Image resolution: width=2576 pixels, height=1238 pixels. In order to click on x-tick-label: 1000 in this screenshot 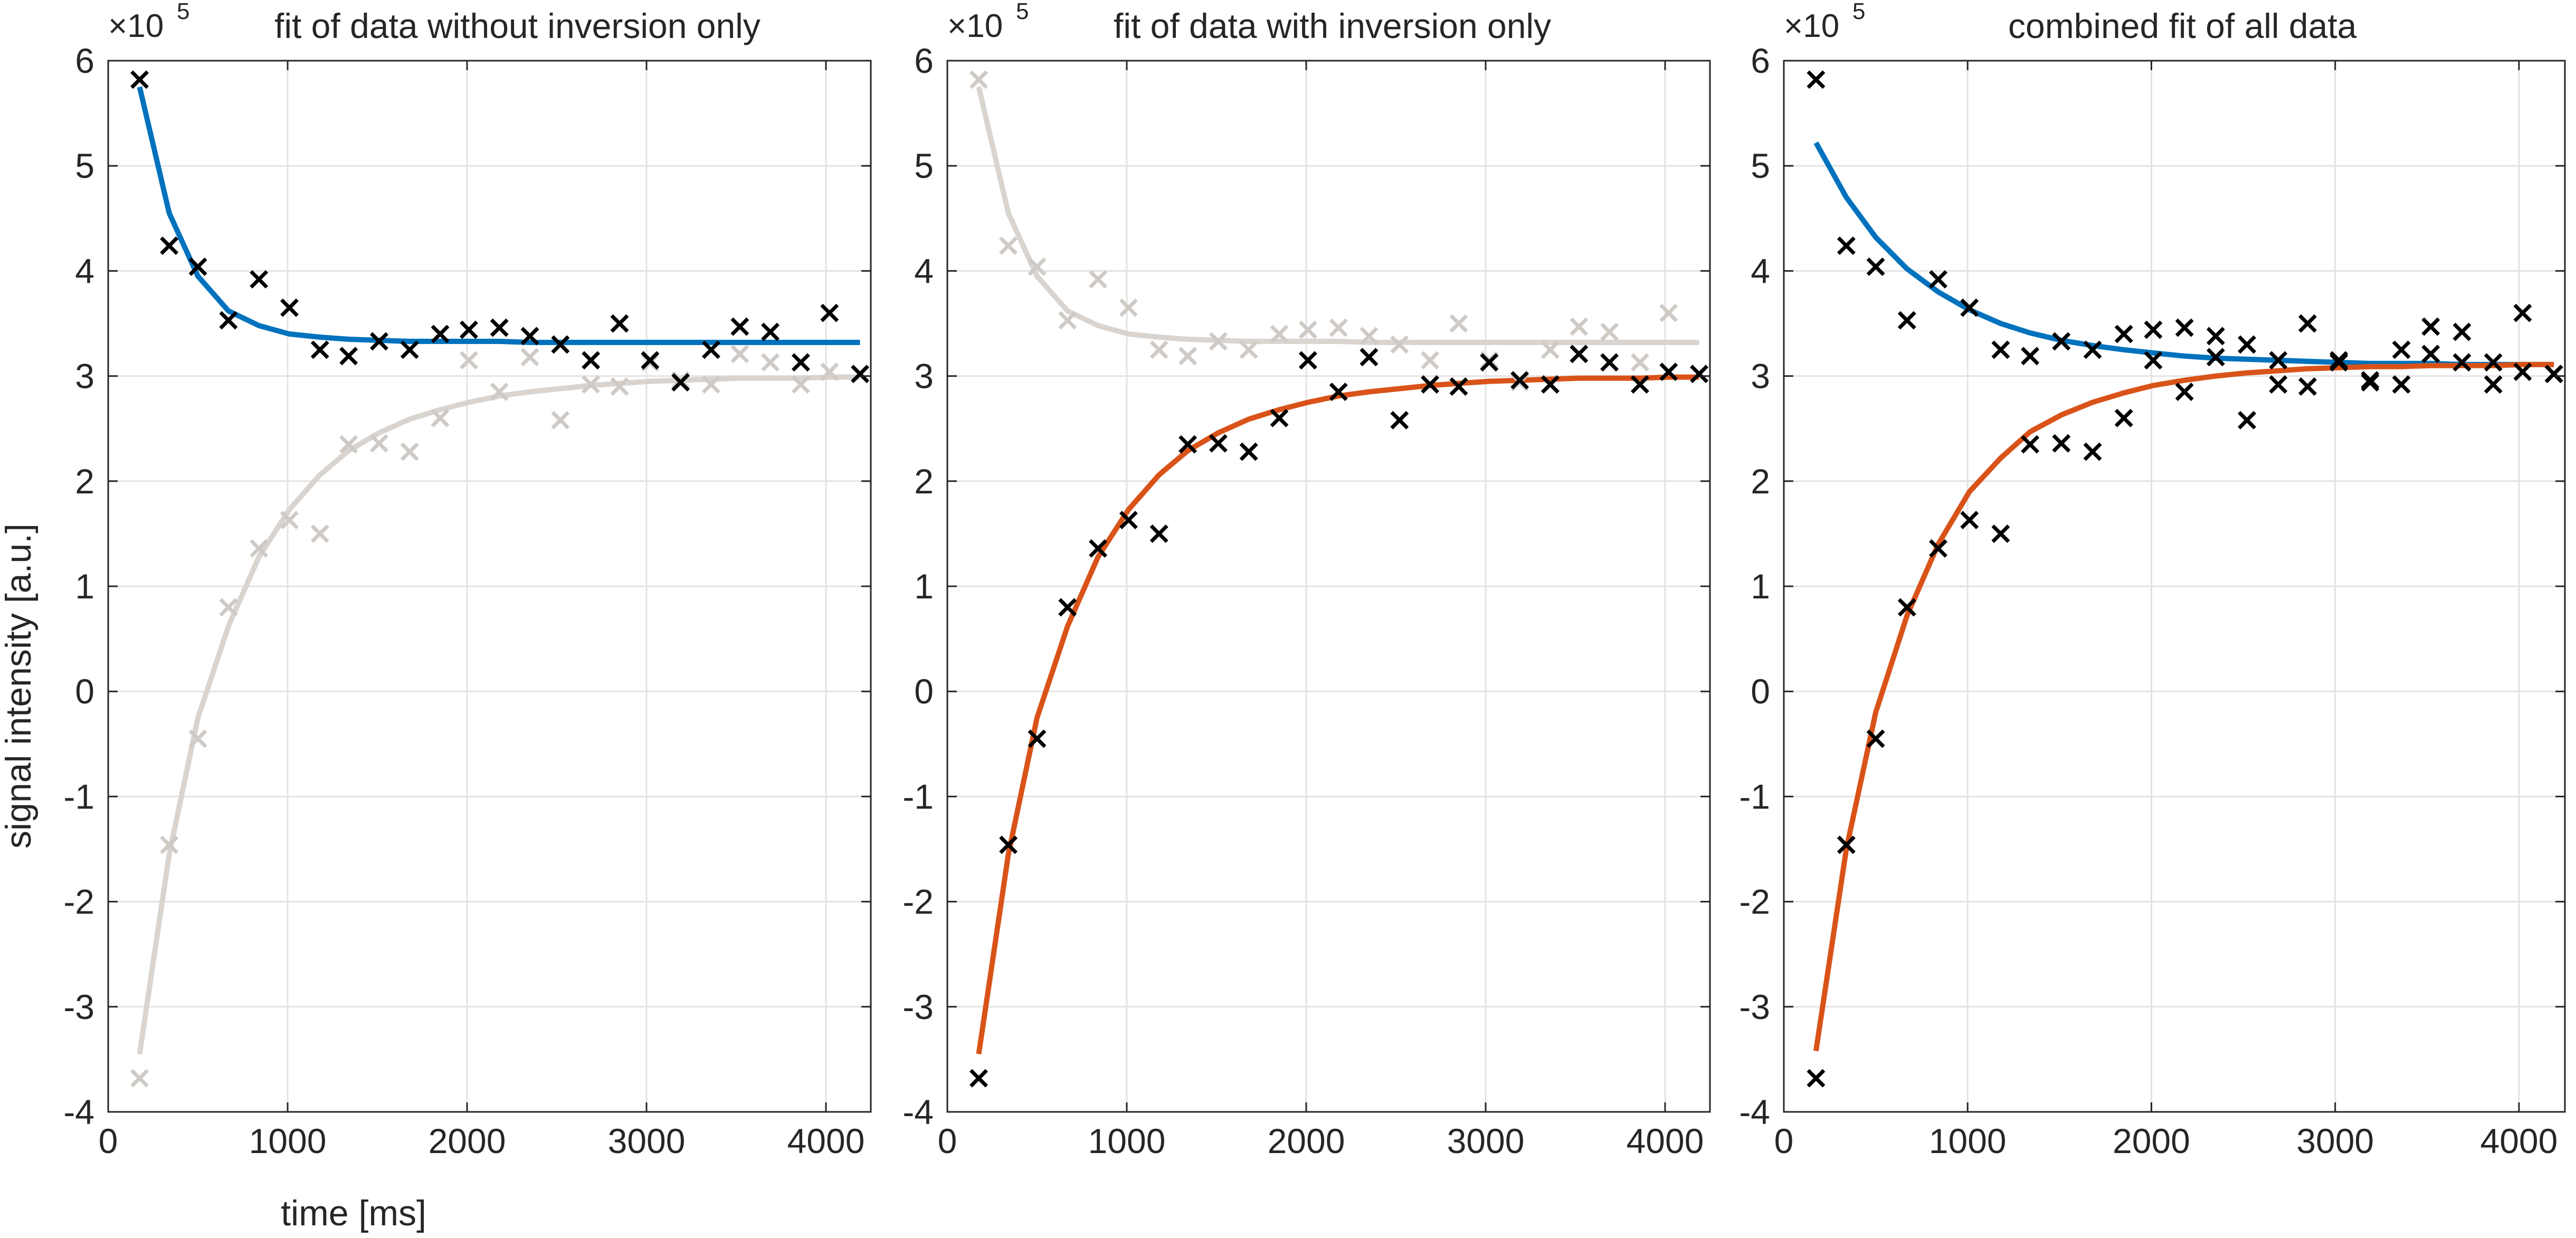, I will do `click(1127, 1141)`.